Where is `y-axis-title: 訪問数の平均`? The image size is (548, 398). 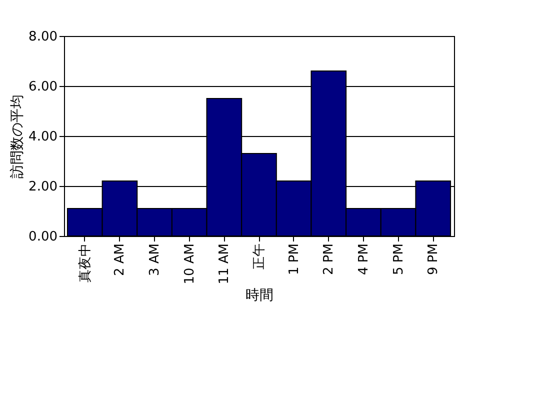
y-axis-title: 訪問数の平均 is located at coordinates (18, 136).